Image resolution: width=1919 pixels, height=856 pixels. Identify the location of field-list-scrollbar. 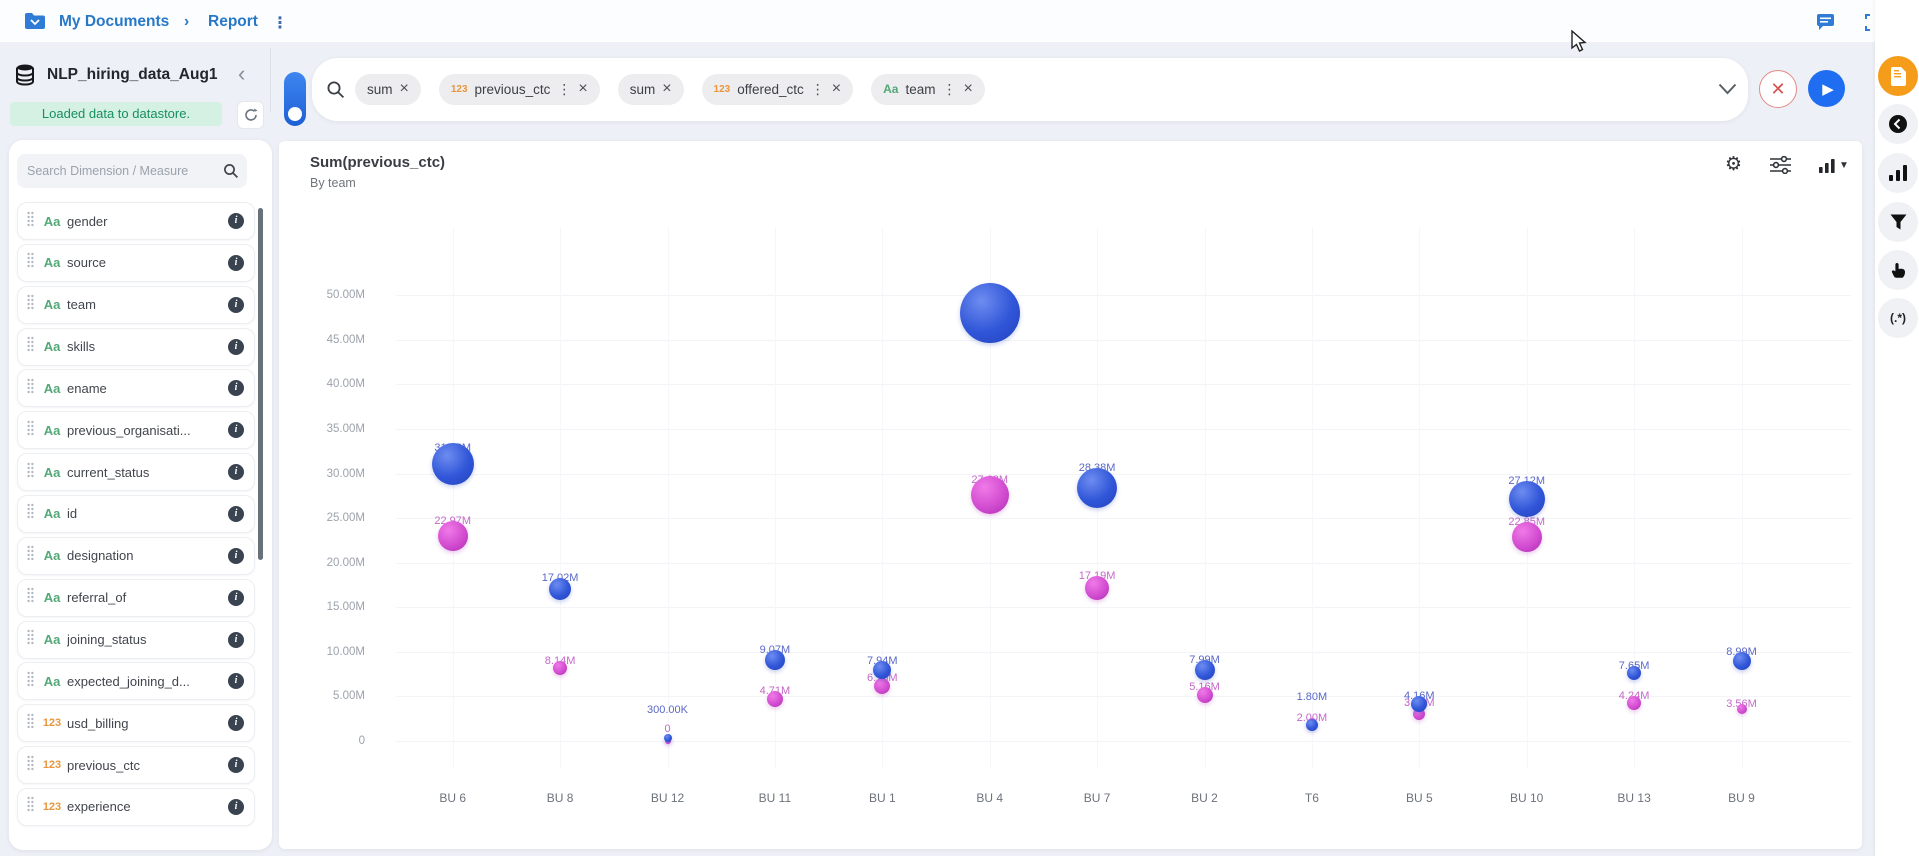
(260, 384).